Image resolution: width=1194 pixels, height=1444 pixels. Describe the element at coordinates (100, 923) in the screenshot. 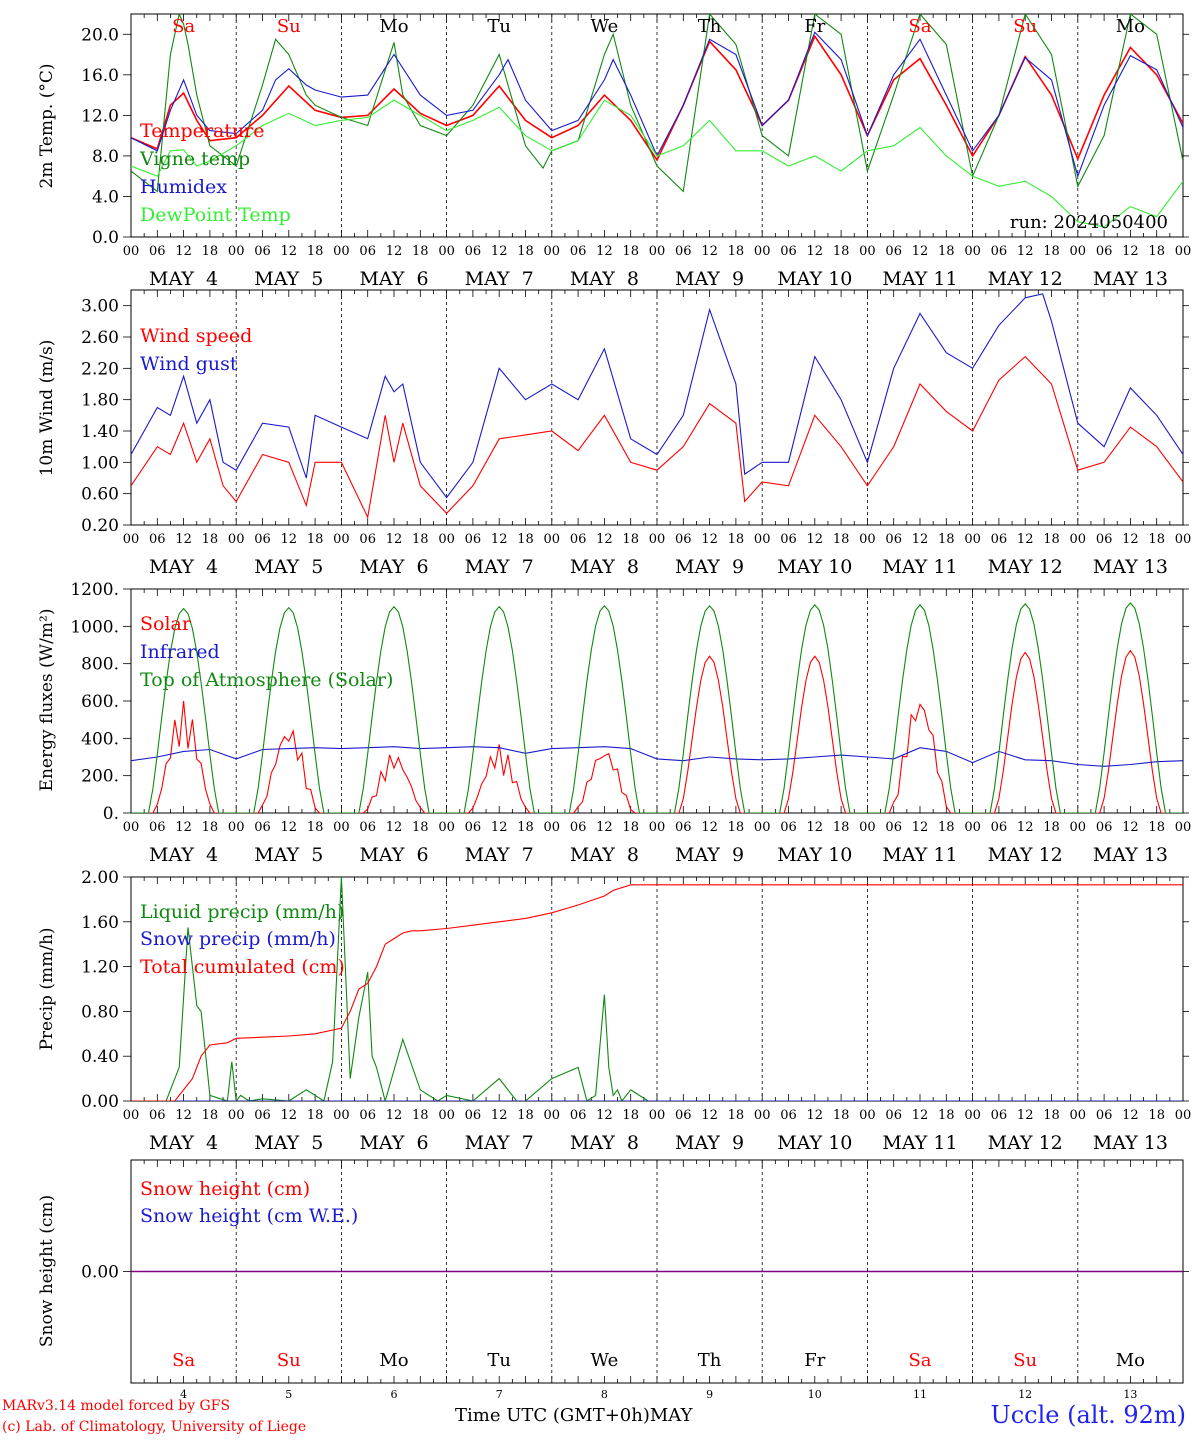

I see `precip-y-tick-label: 1.60` at that location.